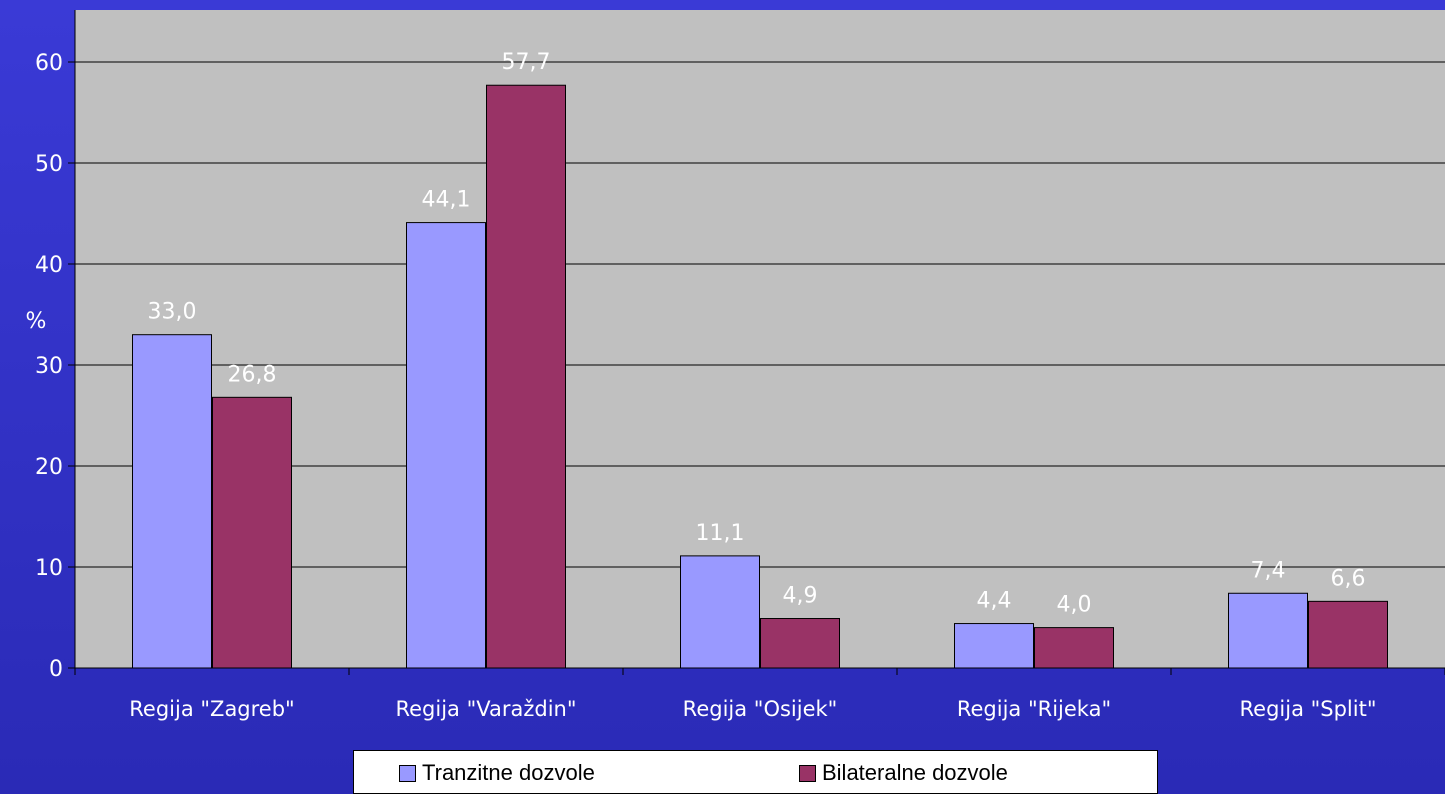 The image size is (1445, 794). What do you see at coordinates (1074, 605) in the screenshot?
I see `data-label-series-2-cat-4: 4,0` at bounding box center [1074, 605].